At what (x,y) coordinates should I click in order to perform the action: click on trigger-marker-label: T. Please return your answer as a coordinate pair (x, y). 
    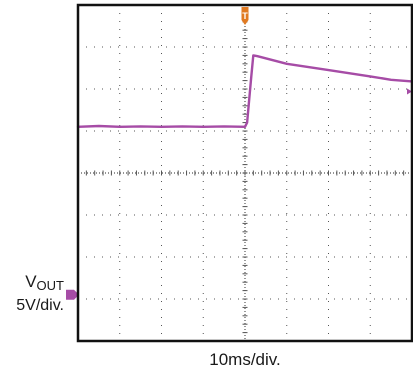
    Looking at the image, I should click on (245, 16).